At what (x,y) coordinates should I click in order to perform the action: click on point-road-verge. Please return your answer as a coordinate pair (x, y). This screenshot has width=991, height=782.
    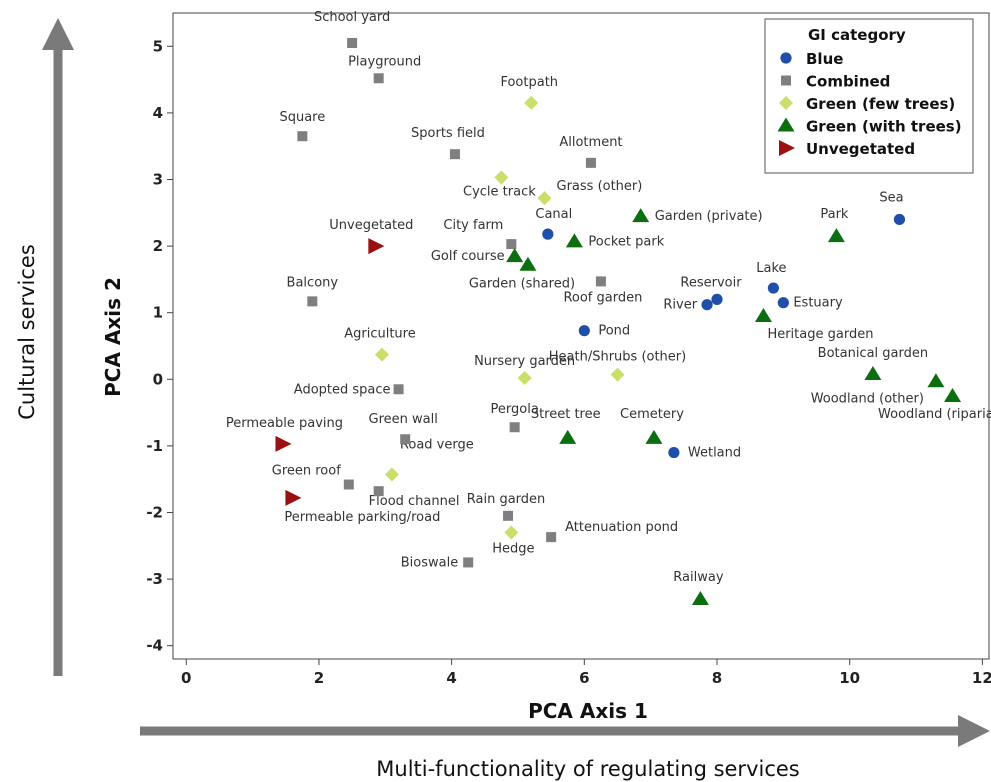
    Looking at the image, I should click on (391, 474).